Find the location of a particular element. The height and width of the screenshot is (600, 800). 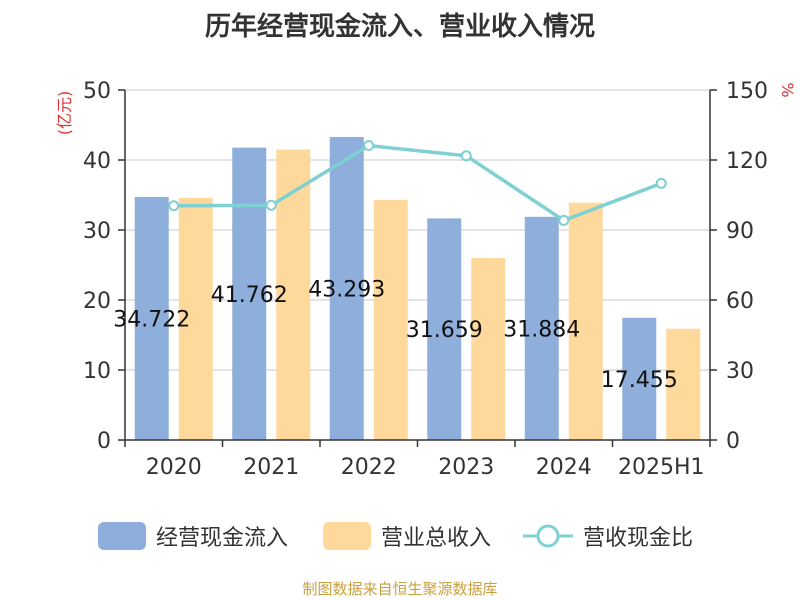

x-tick-label: 2020 is located at coordinates (174, 467).